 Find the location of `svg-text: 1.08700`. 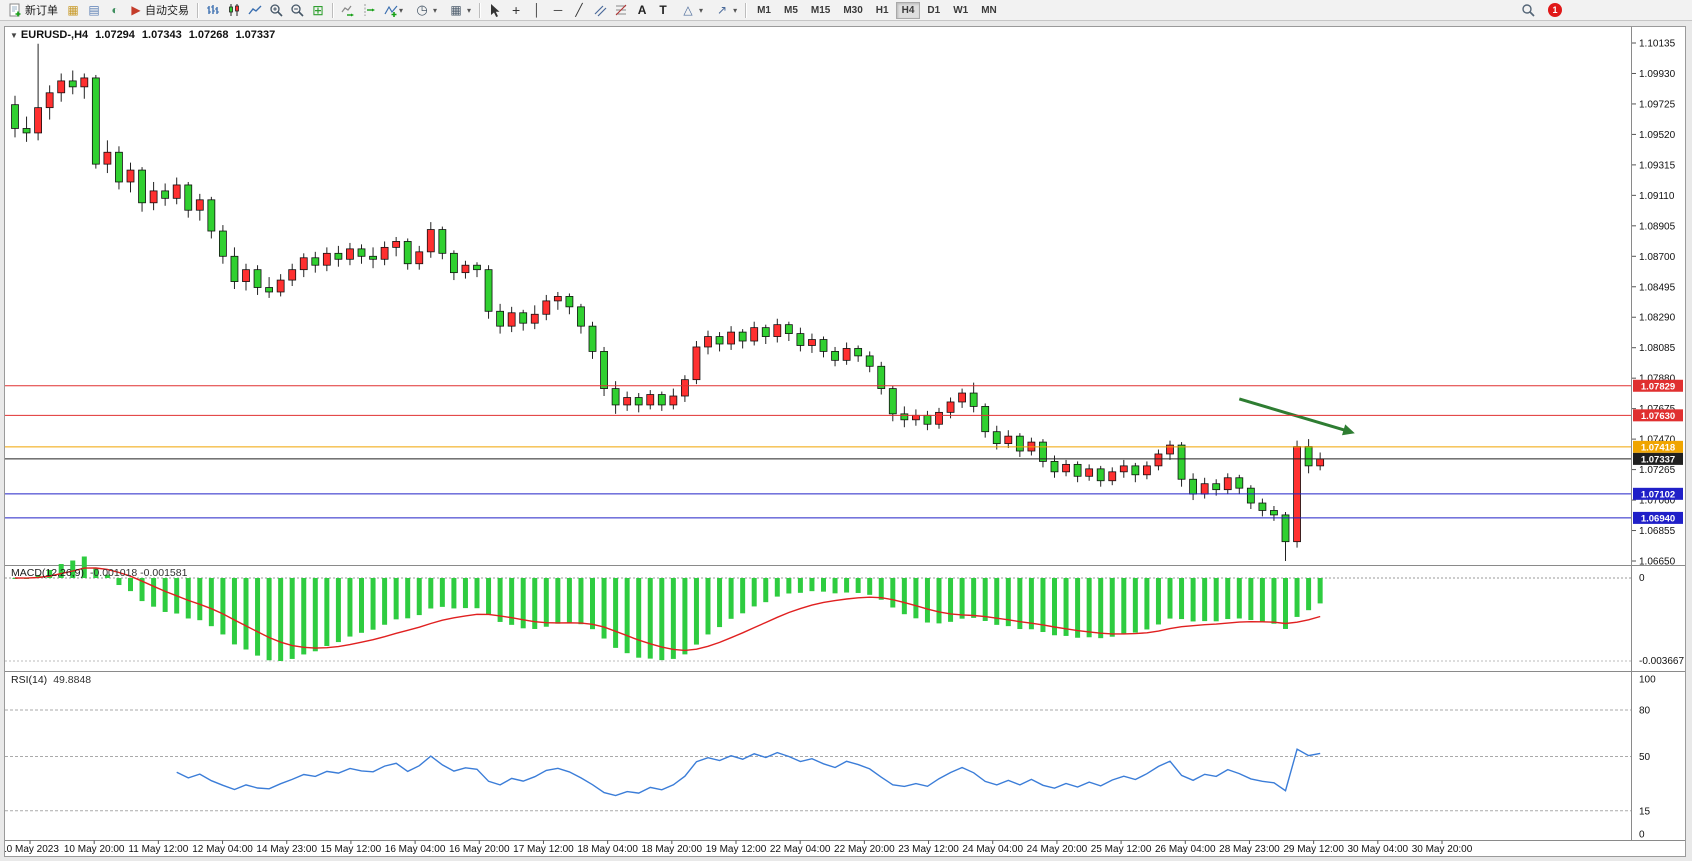

svg-text: 1.08700 is located at coordinates (1657, 257).